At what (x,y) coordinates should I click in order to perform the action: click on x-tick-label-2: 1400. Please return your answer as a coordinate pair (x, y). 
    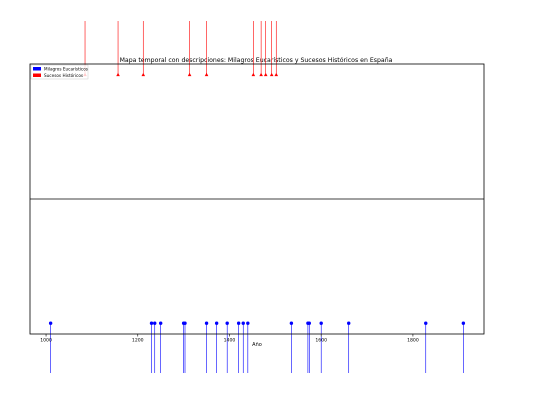
    Looking at the image, I should click on (230, 341).